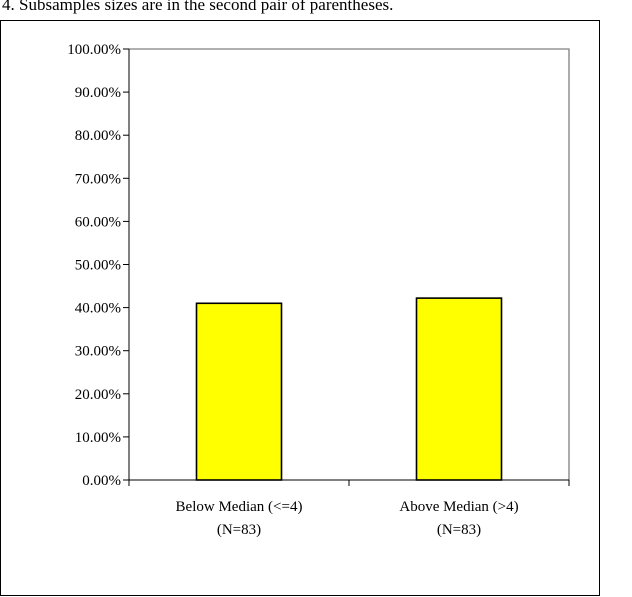  I want to click on y-tick-label: 40.00%, so click(98, 309).